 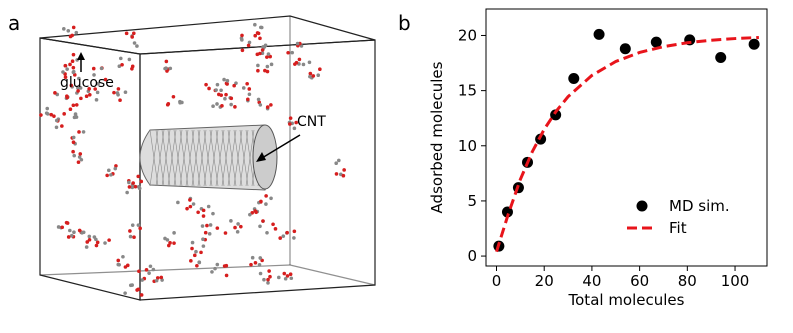 What do you see at coordinates (404, 23) in the screenshot?
I see `panel-label: b` at bounding box center [404, 23].